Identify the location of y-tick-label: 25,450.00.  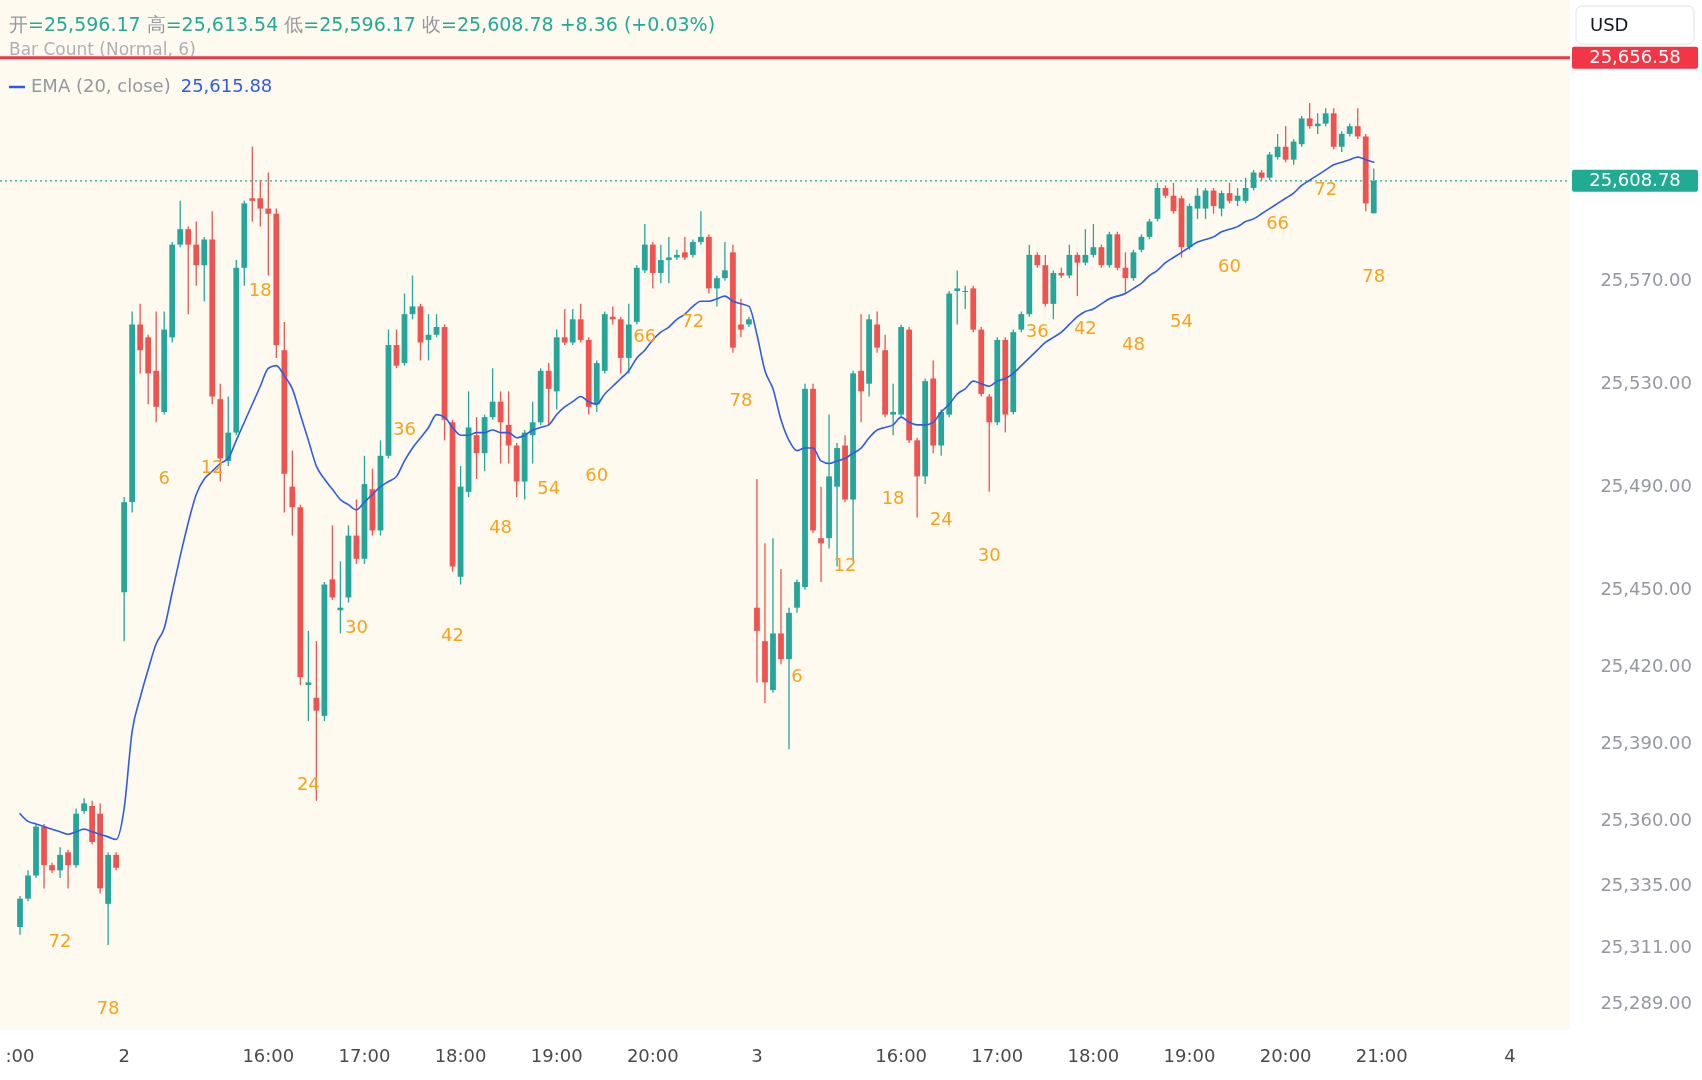
(1646, 588).